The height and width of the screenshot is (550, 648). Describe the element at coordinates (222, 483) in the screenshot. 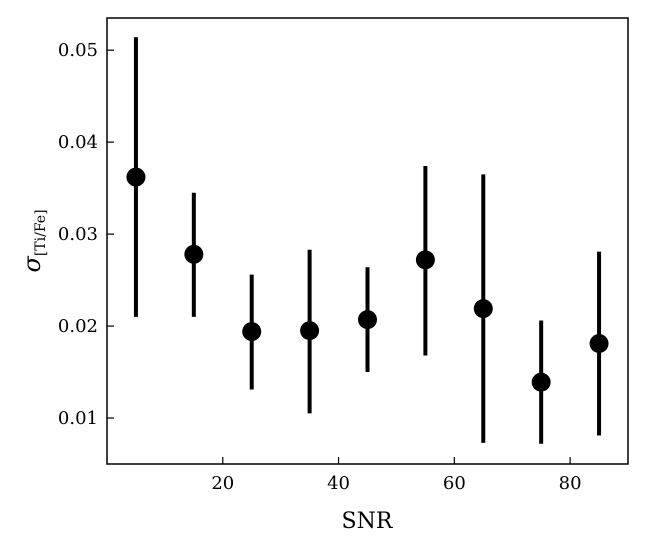

I see `x-tick-label: 20` at that location.